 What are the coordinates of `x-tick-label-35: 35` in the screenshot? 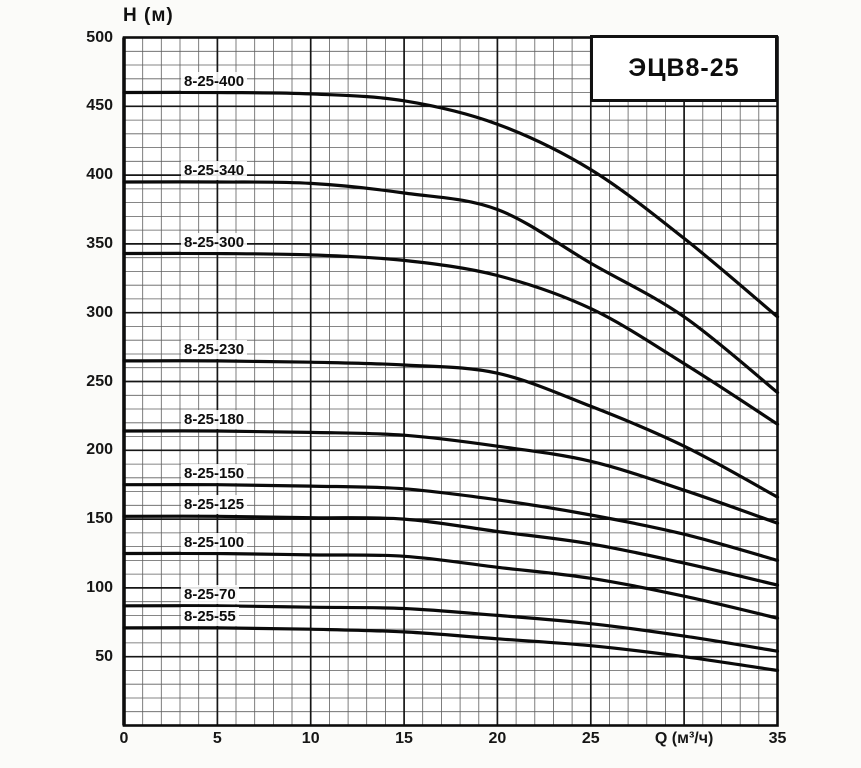 It's located at (777, 738).